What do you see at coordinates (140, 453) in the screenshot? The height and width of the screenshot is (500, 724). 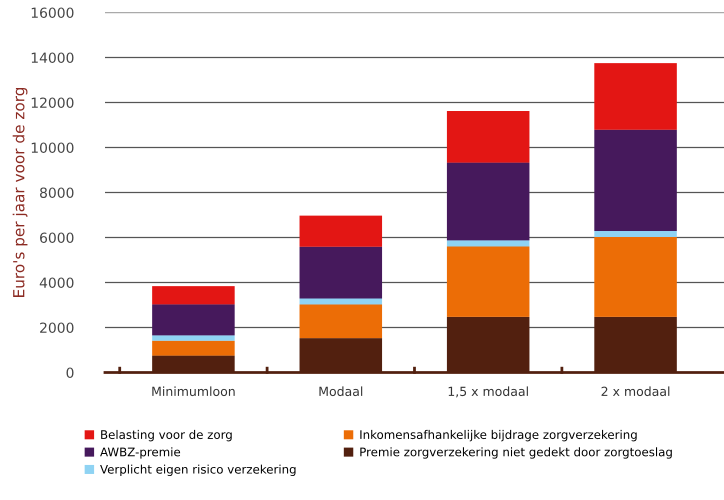 I see `legend-label: AWBZ-premie` at bounding box center [140, 453].